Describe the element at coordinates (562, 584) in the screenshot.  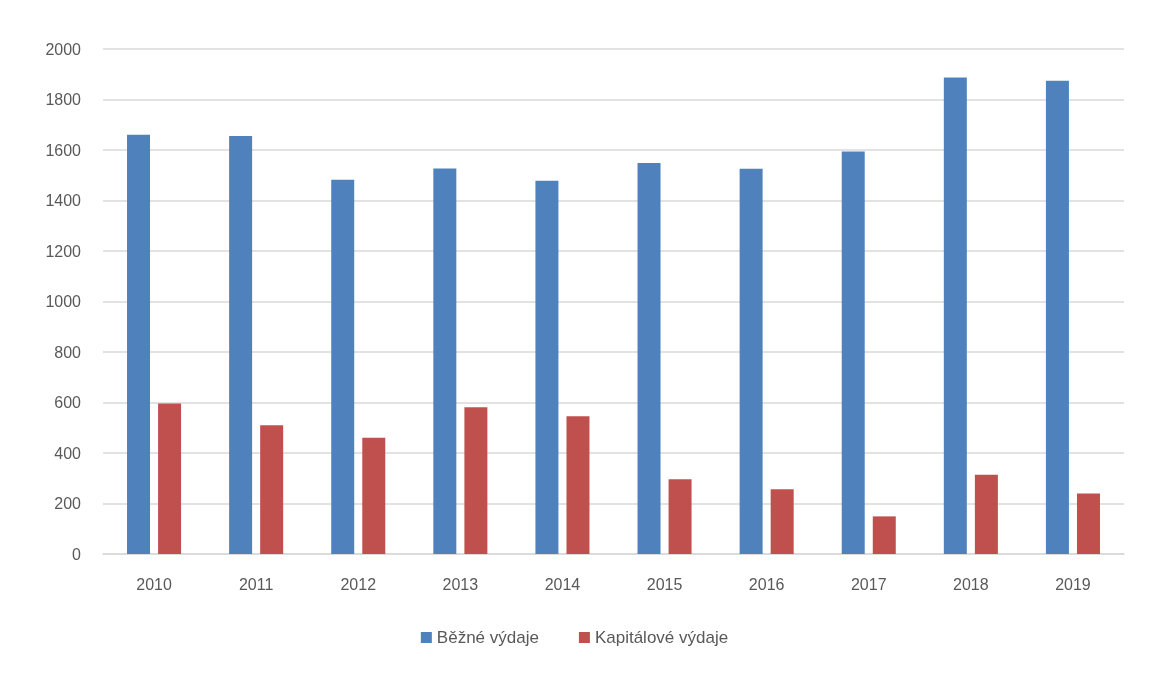
I see `x-tick-label: 2014` at that location.